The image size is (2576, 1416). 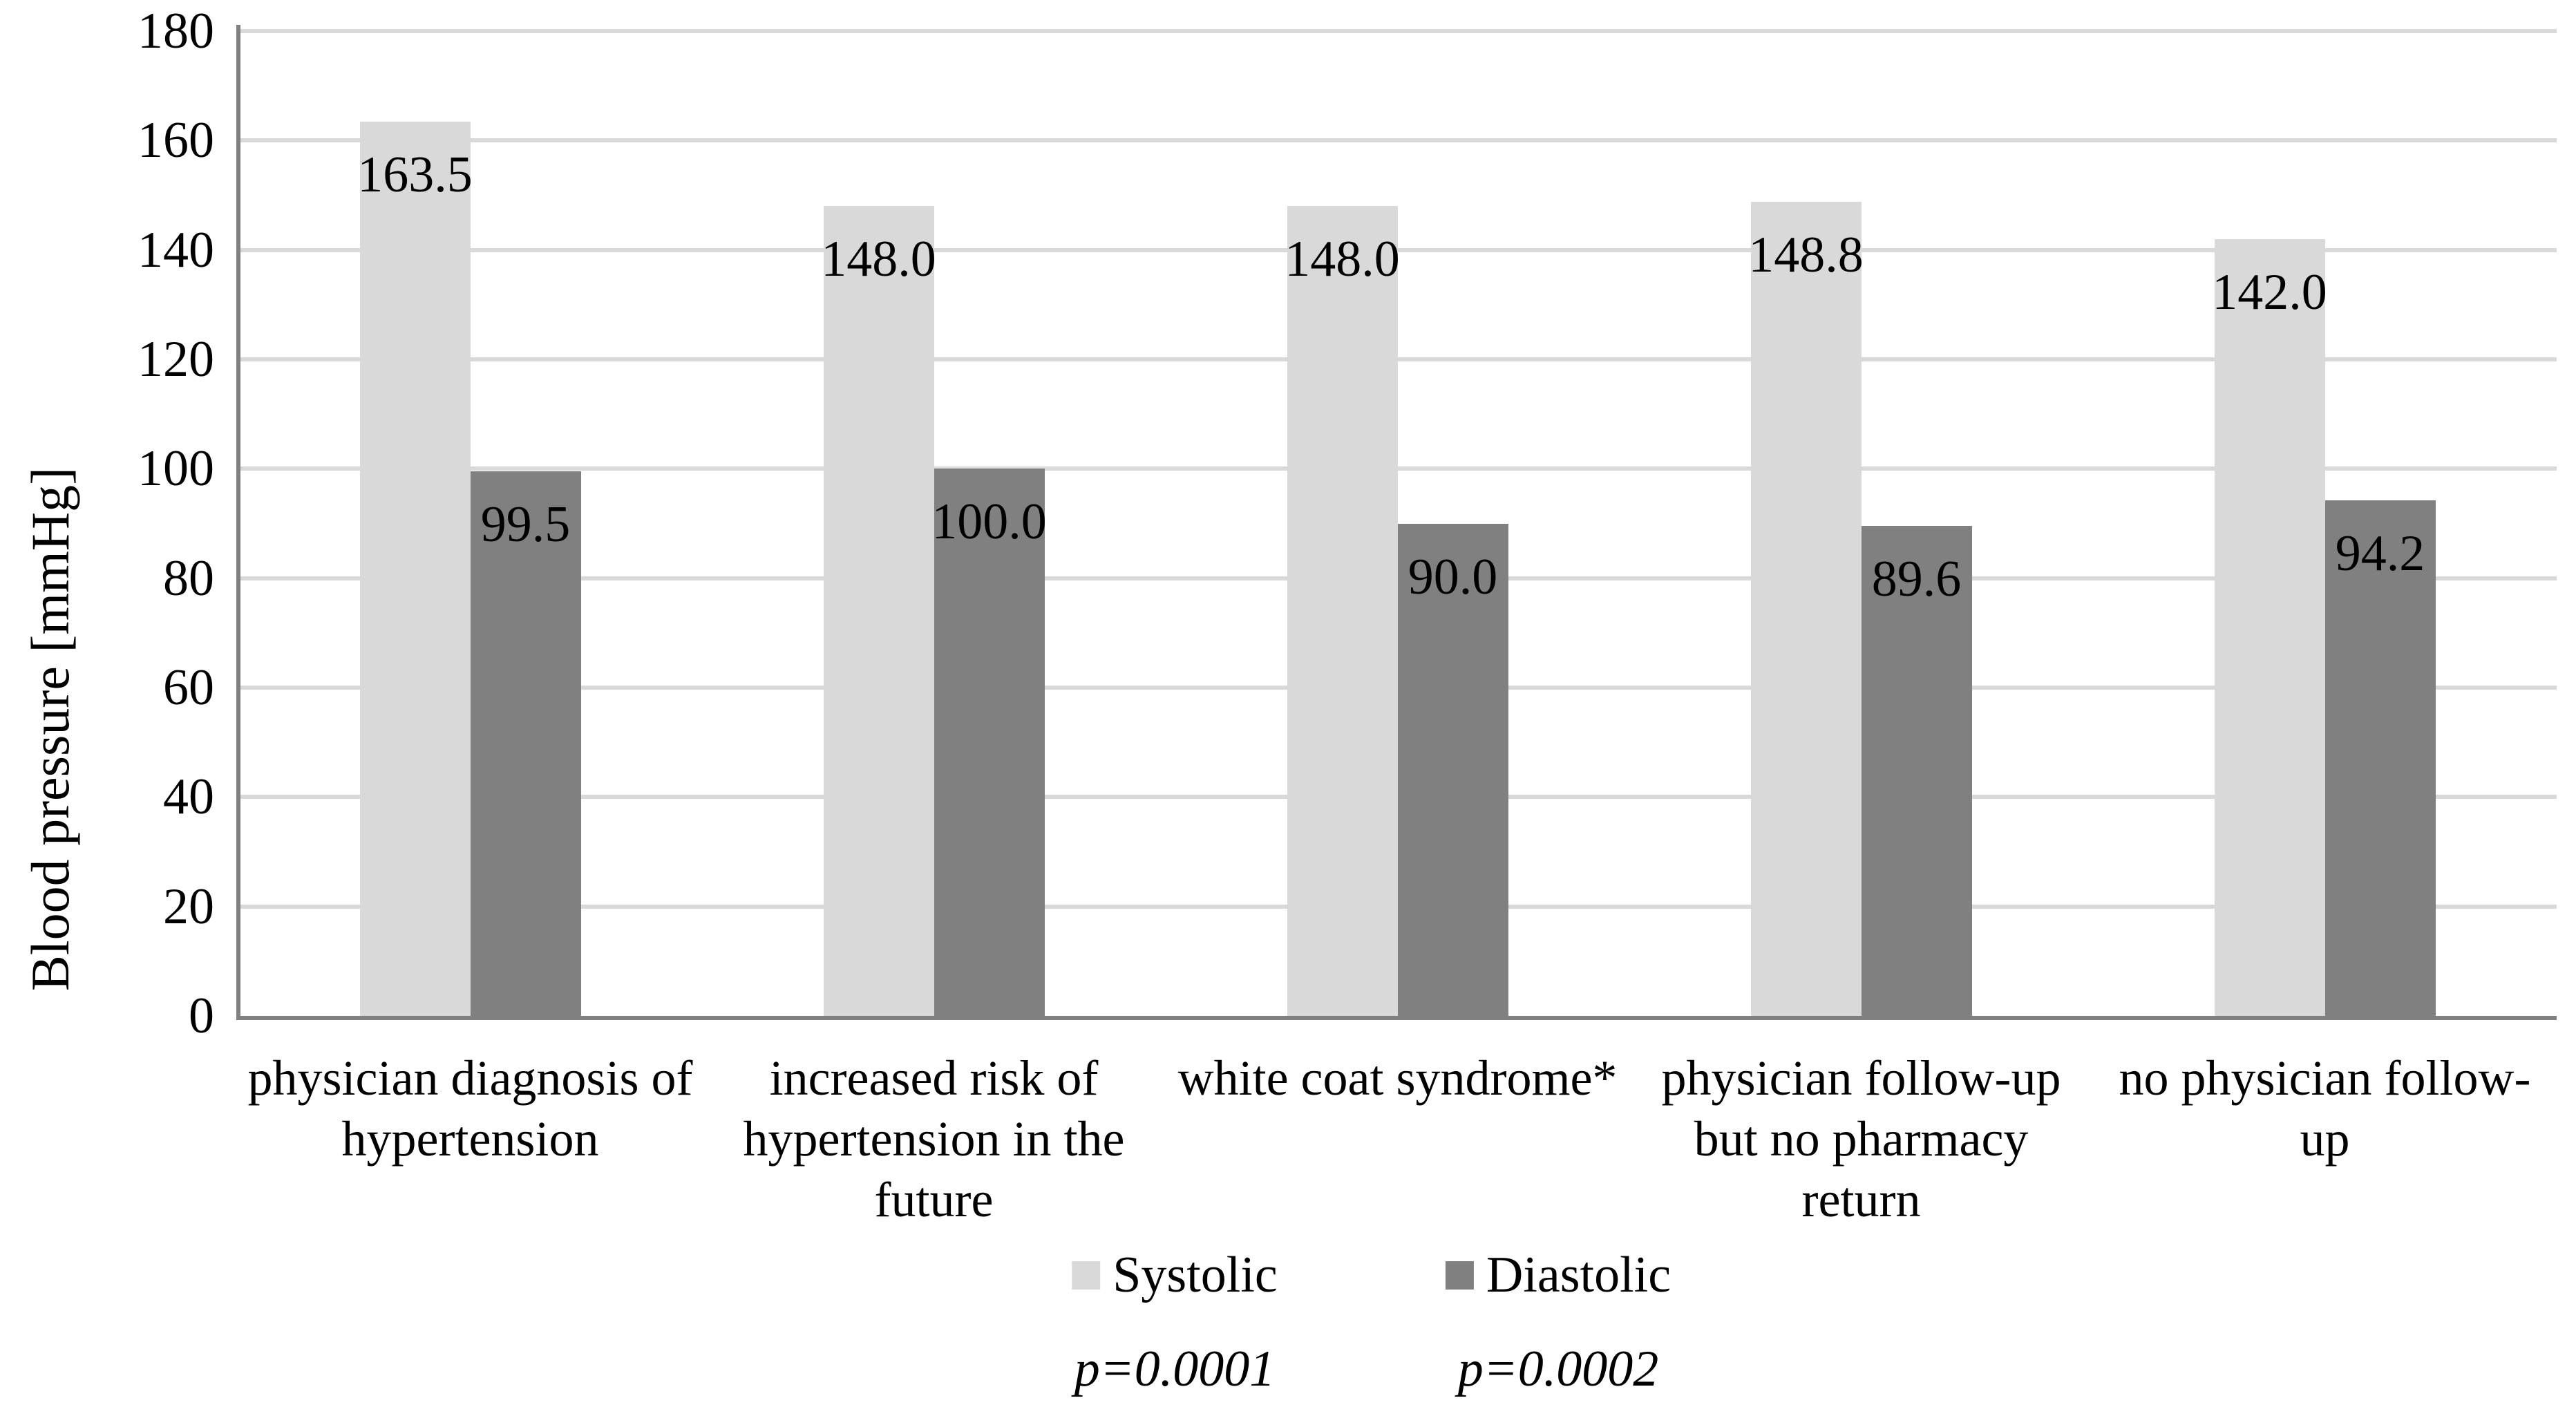 What do you see at coordinates (989, 522) in the screenshot?
I see `bar-value-label: 100.0` at bounding box center [989, 522].